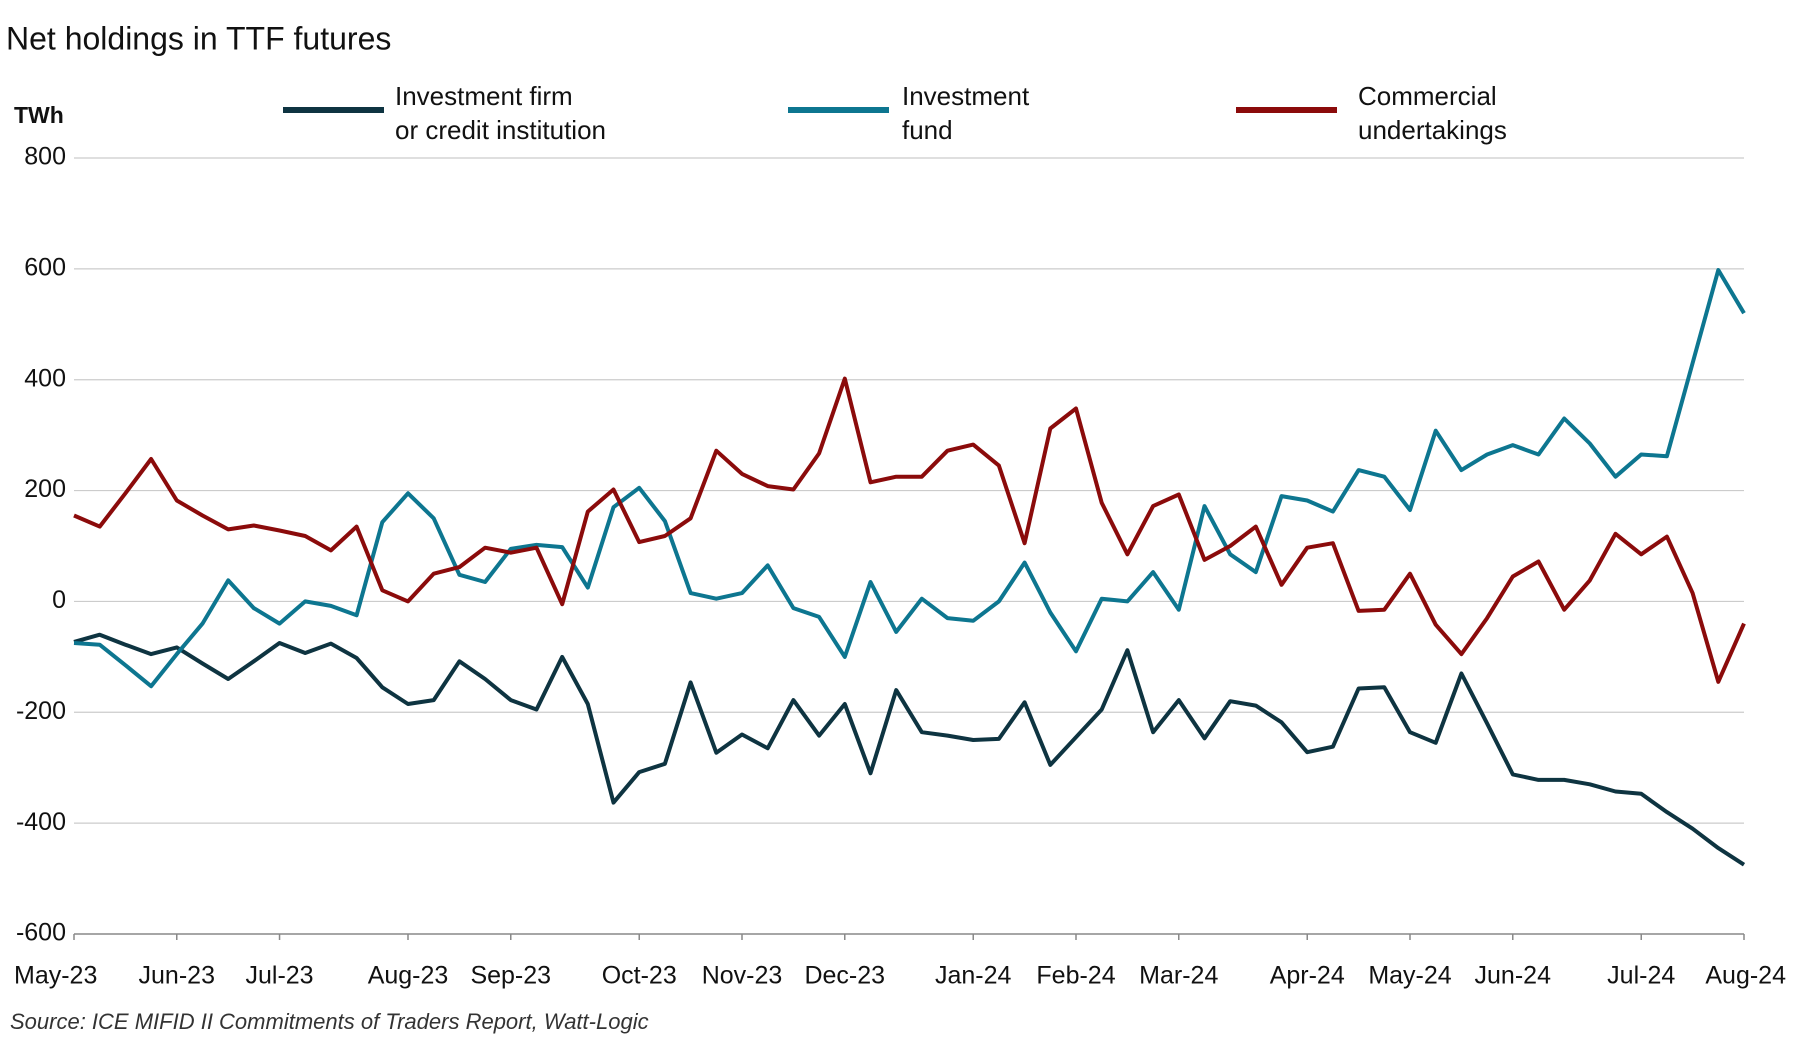  I want to click on x-tick-label: Jun-23, so click(177, 976).